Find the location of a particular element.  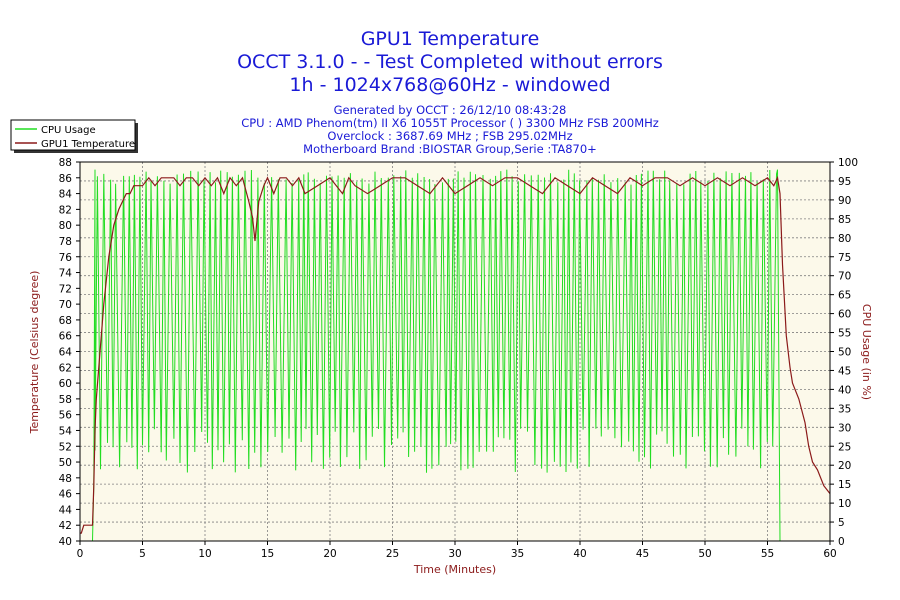

y-left-tick-label: 40 is located at coordinates (65, 542).